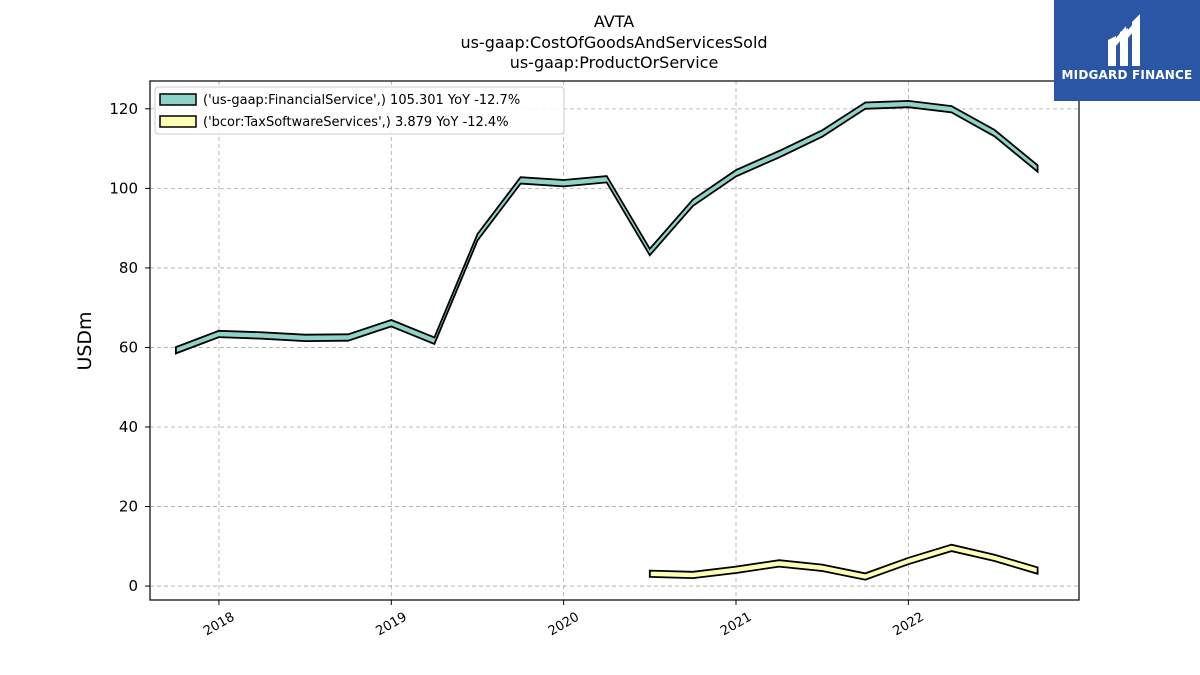 This screenshot has width=1200, height=675. Describe the element at coordinates (128, 268) in the screenshot. I see `y-tick-label-80: 80` at that location.